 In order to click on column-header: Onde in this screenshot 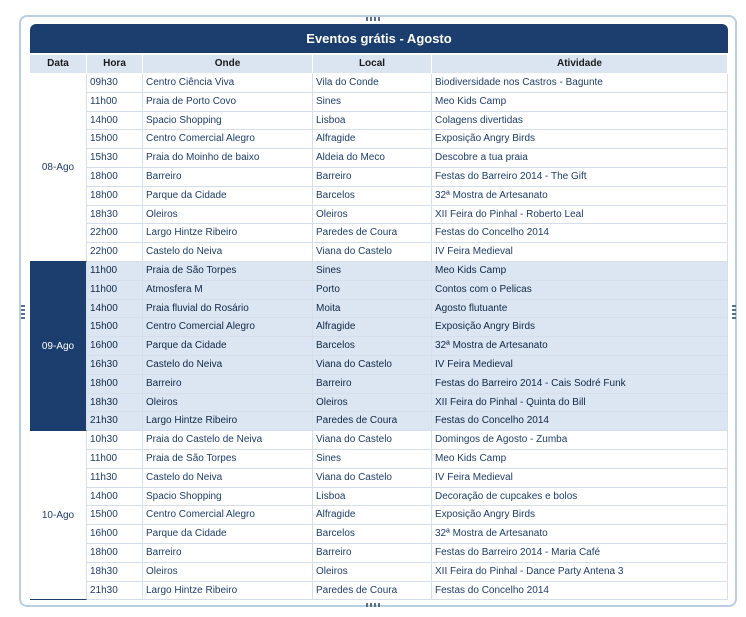, I will do `click(228, 64)`.